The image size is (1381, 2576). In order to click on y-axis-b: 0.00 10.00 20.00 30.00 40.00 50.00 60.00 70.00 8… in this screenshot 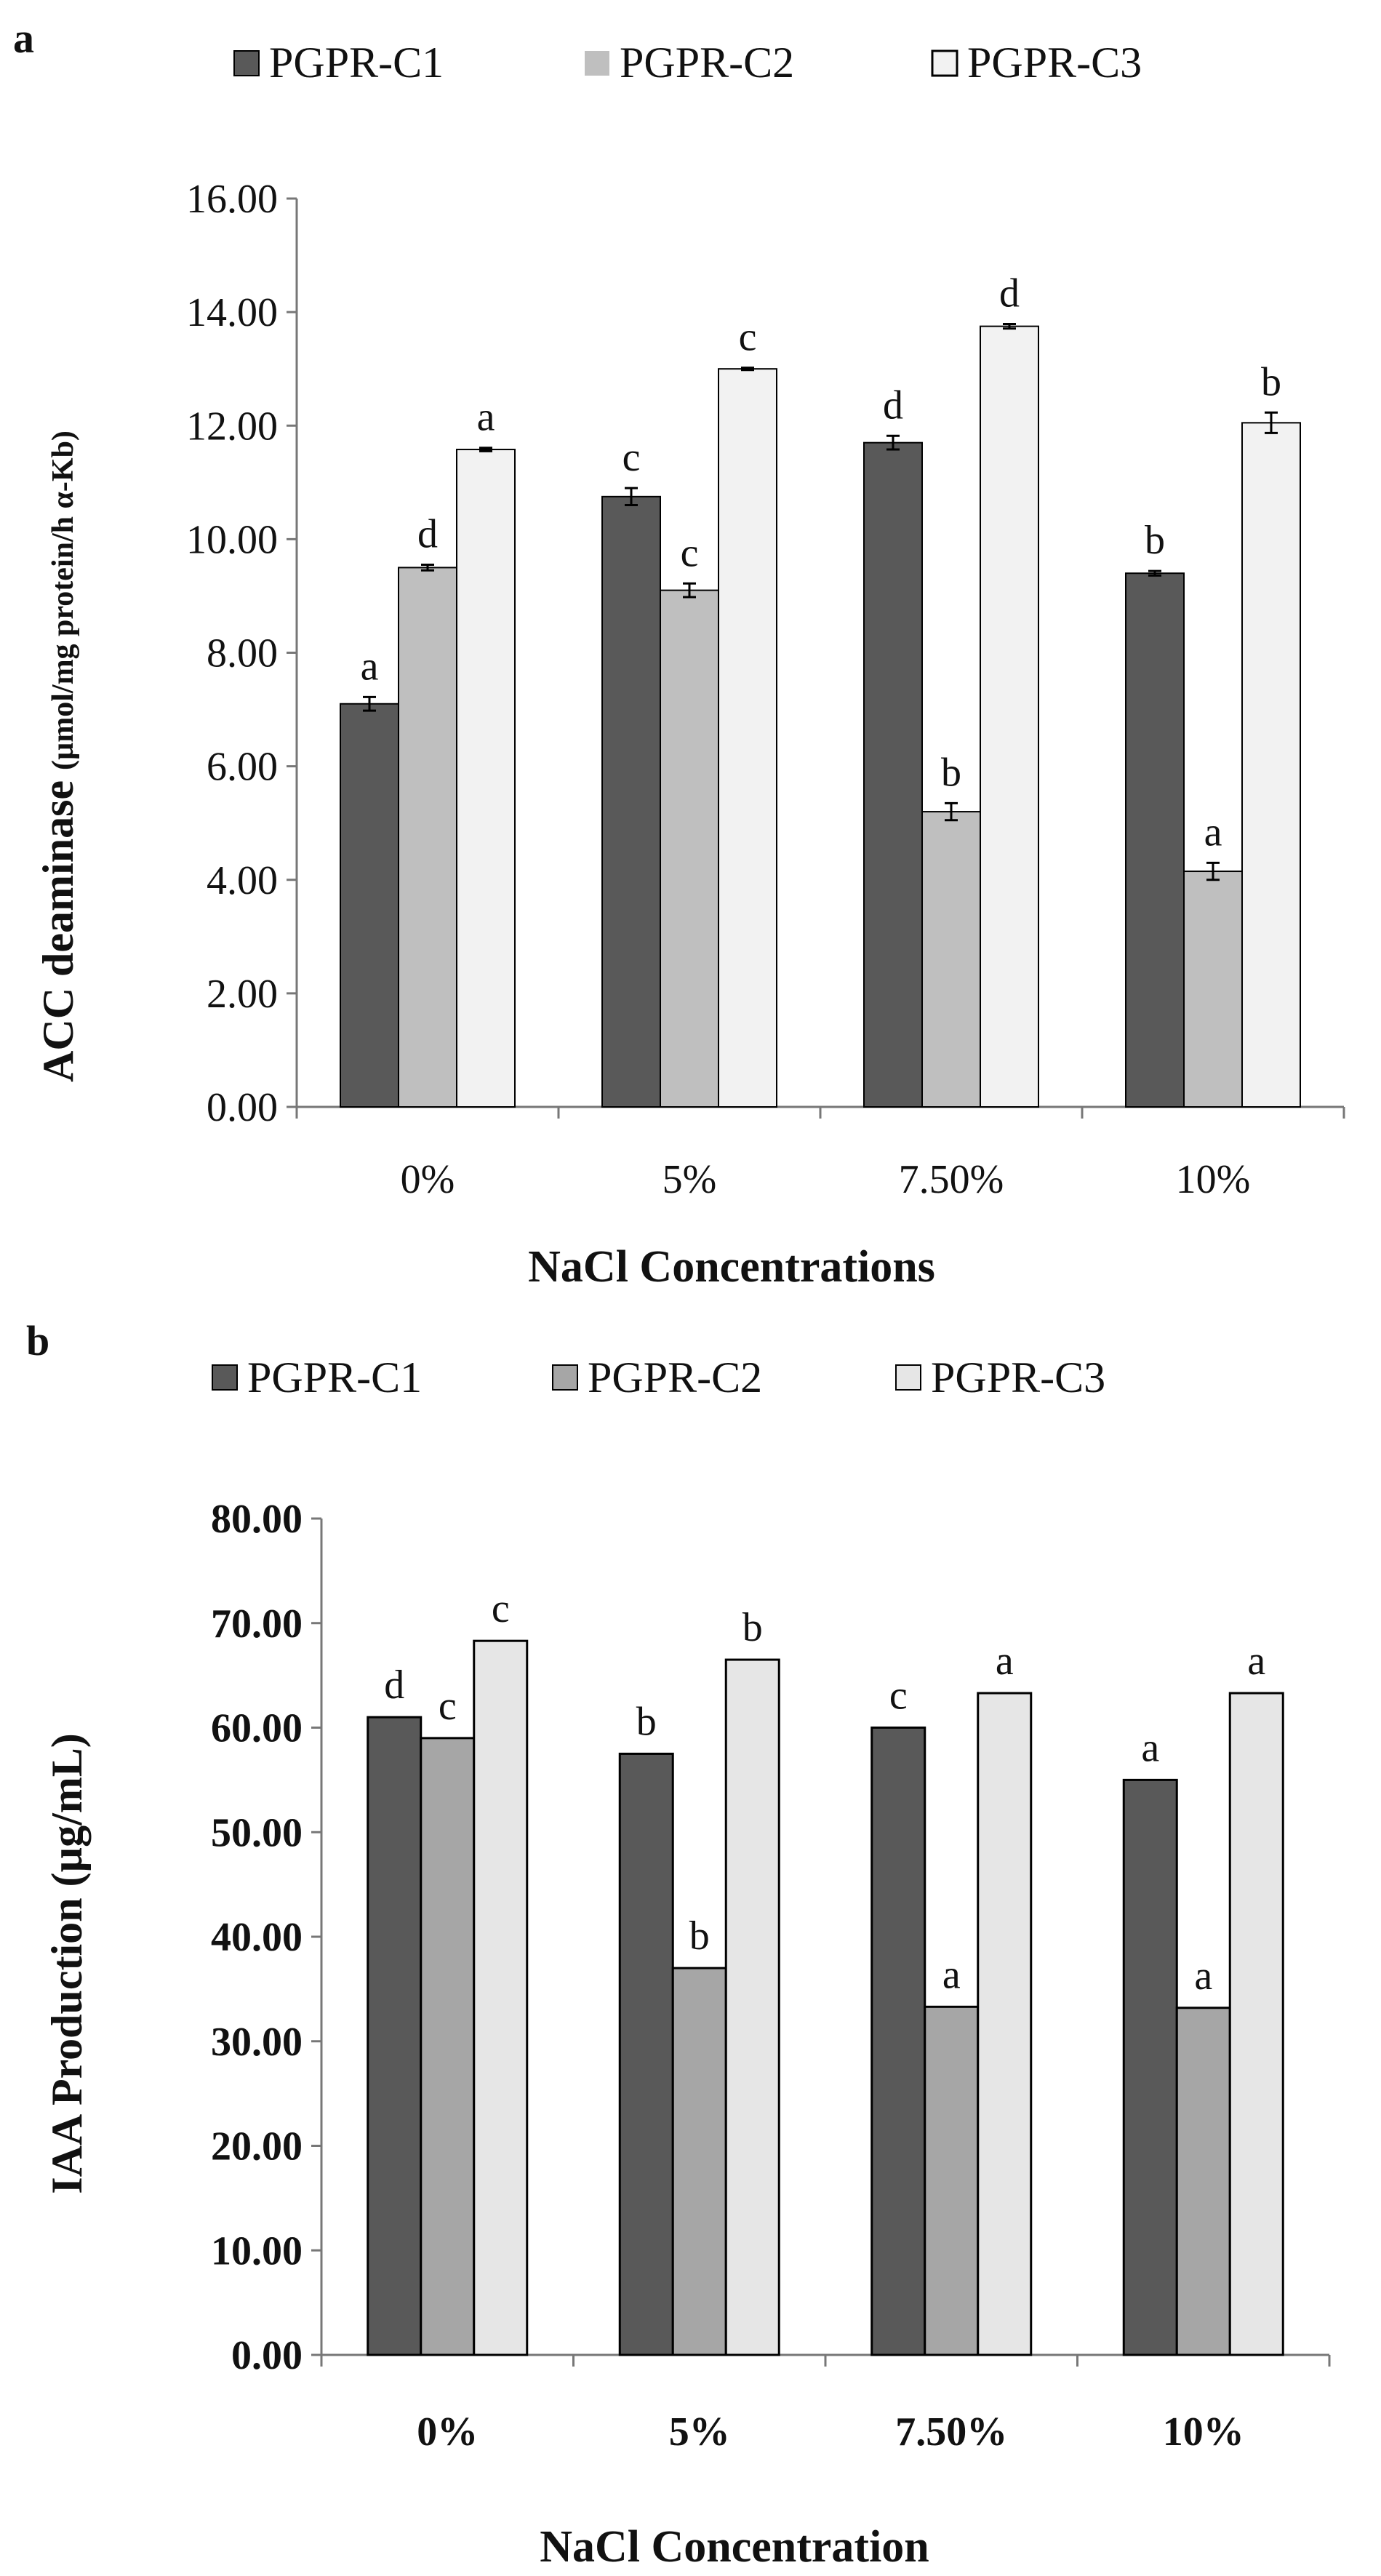, I will do `click(267, 1937)`.